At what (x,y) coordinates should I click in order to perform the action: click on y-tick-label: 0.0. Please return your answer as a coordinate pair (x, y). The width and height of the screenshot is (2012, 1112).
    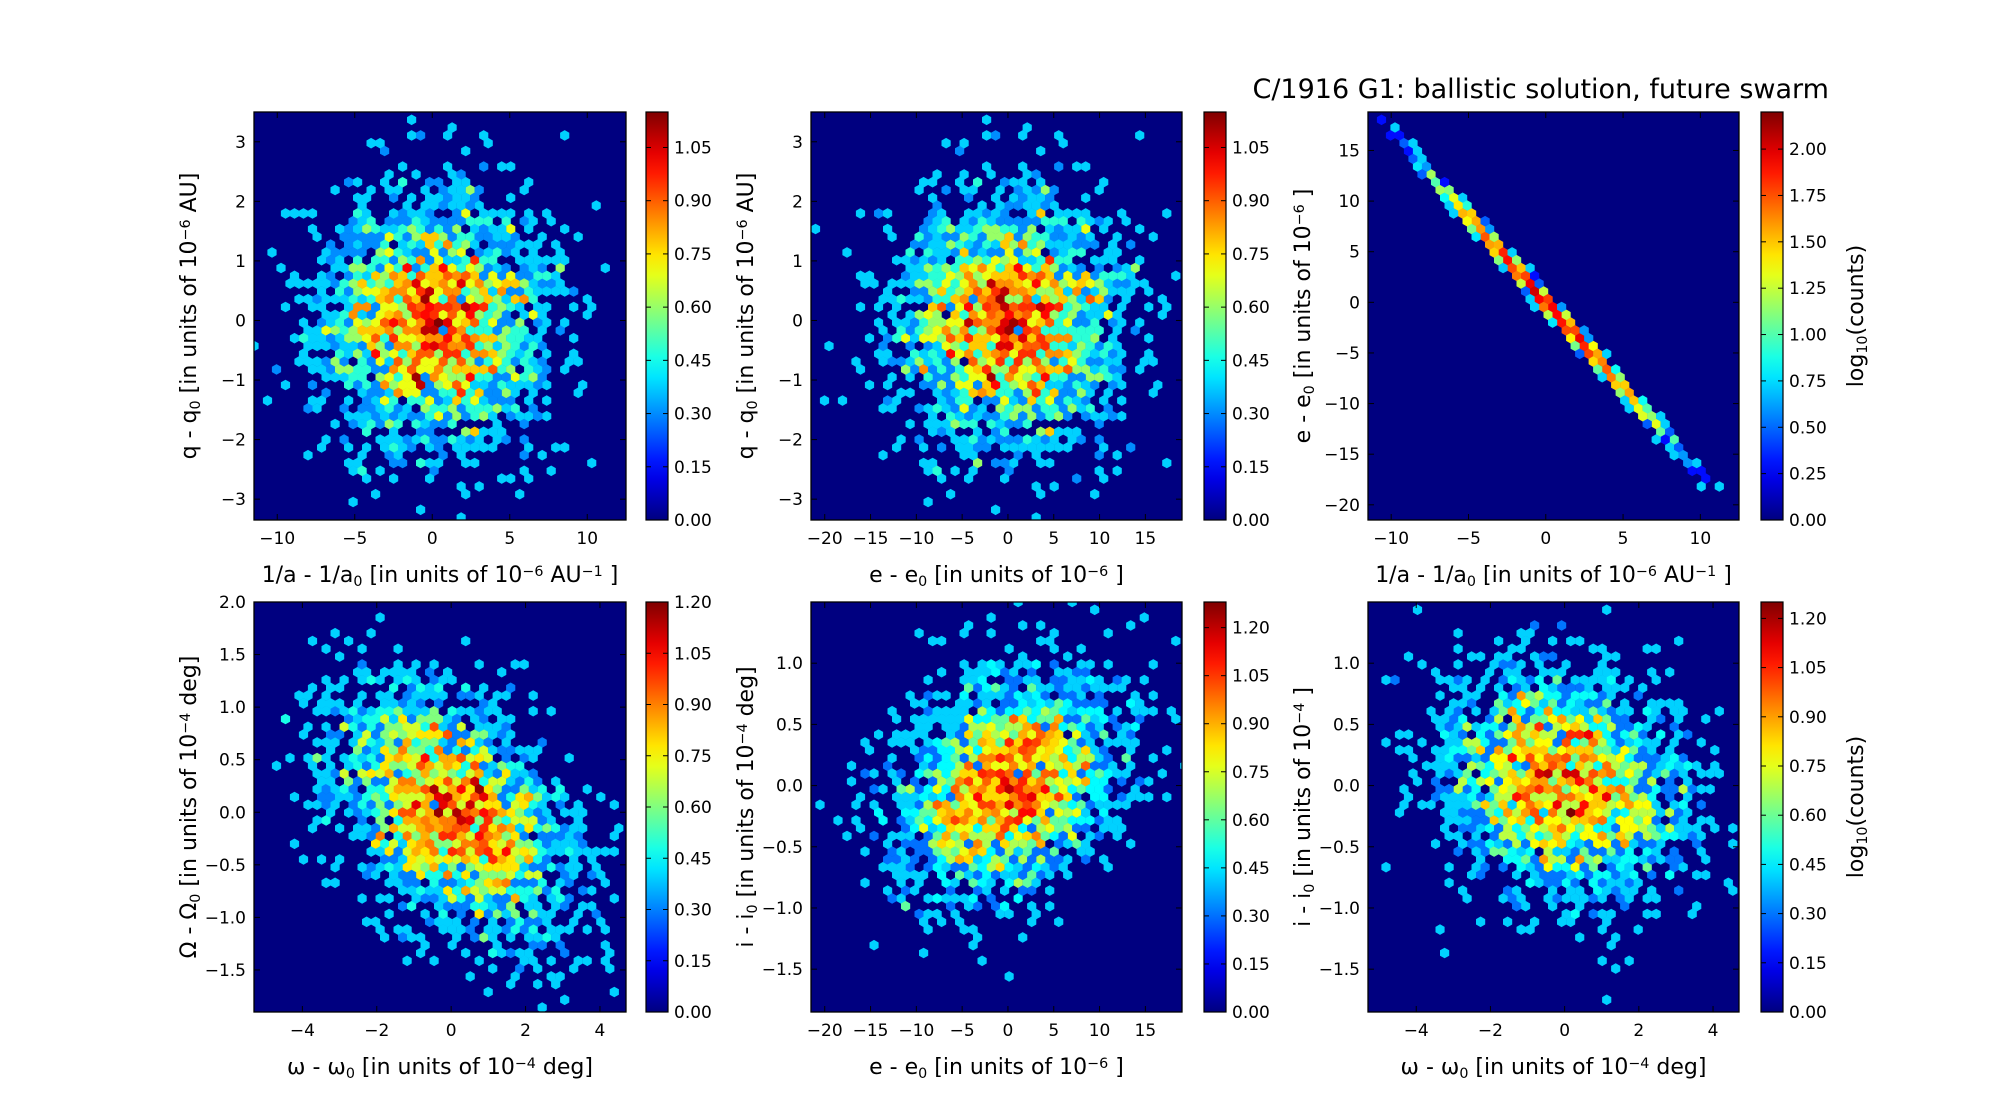
    Looking at the image, I should click on (789, 787).